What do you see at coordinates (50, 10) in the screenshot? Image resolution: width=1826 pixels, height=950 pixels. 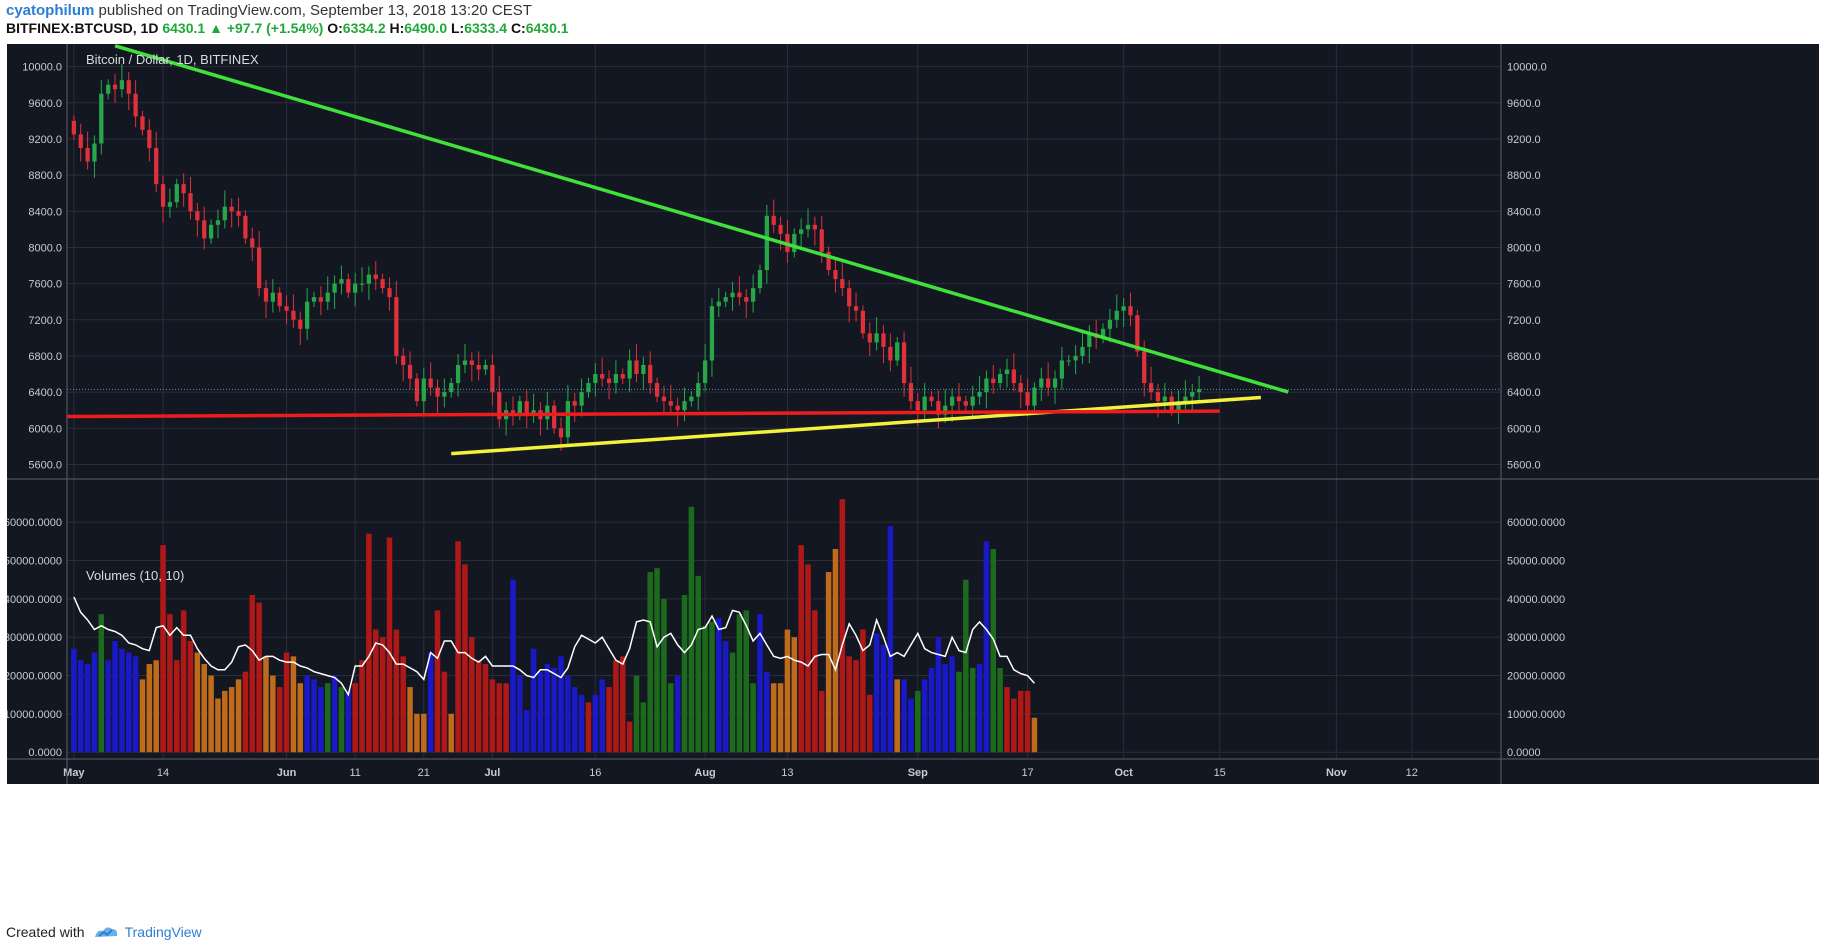 I see `author-link: cyatophilum` at bounding box center [50, 10].